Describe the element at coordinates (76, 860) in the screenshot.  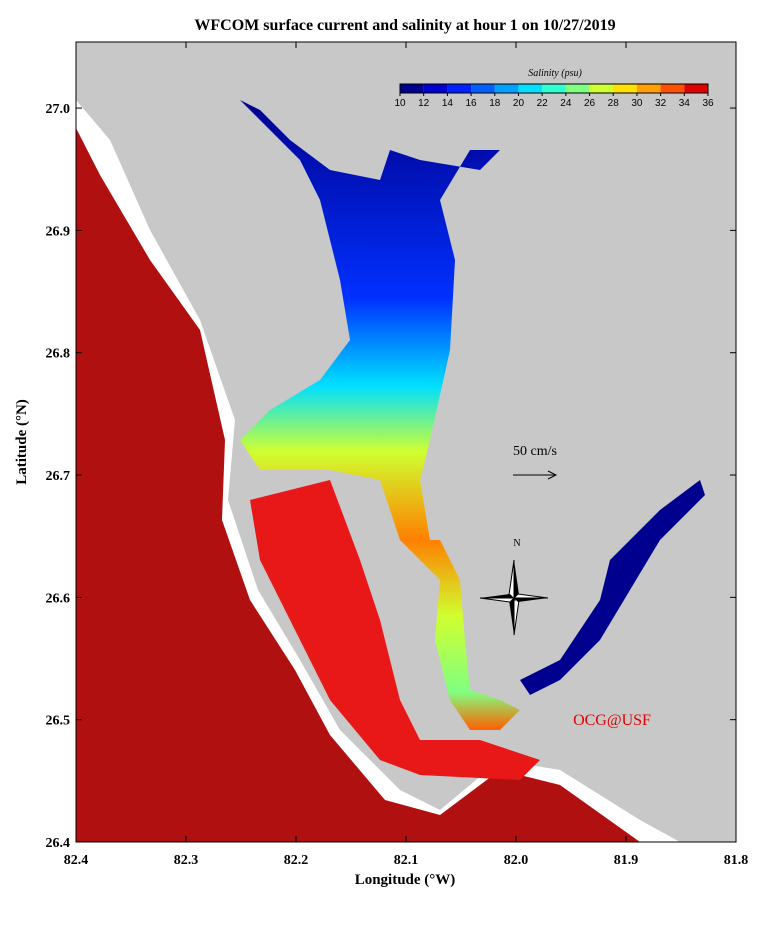
I see `x-tick-label: 82.4` at that location.